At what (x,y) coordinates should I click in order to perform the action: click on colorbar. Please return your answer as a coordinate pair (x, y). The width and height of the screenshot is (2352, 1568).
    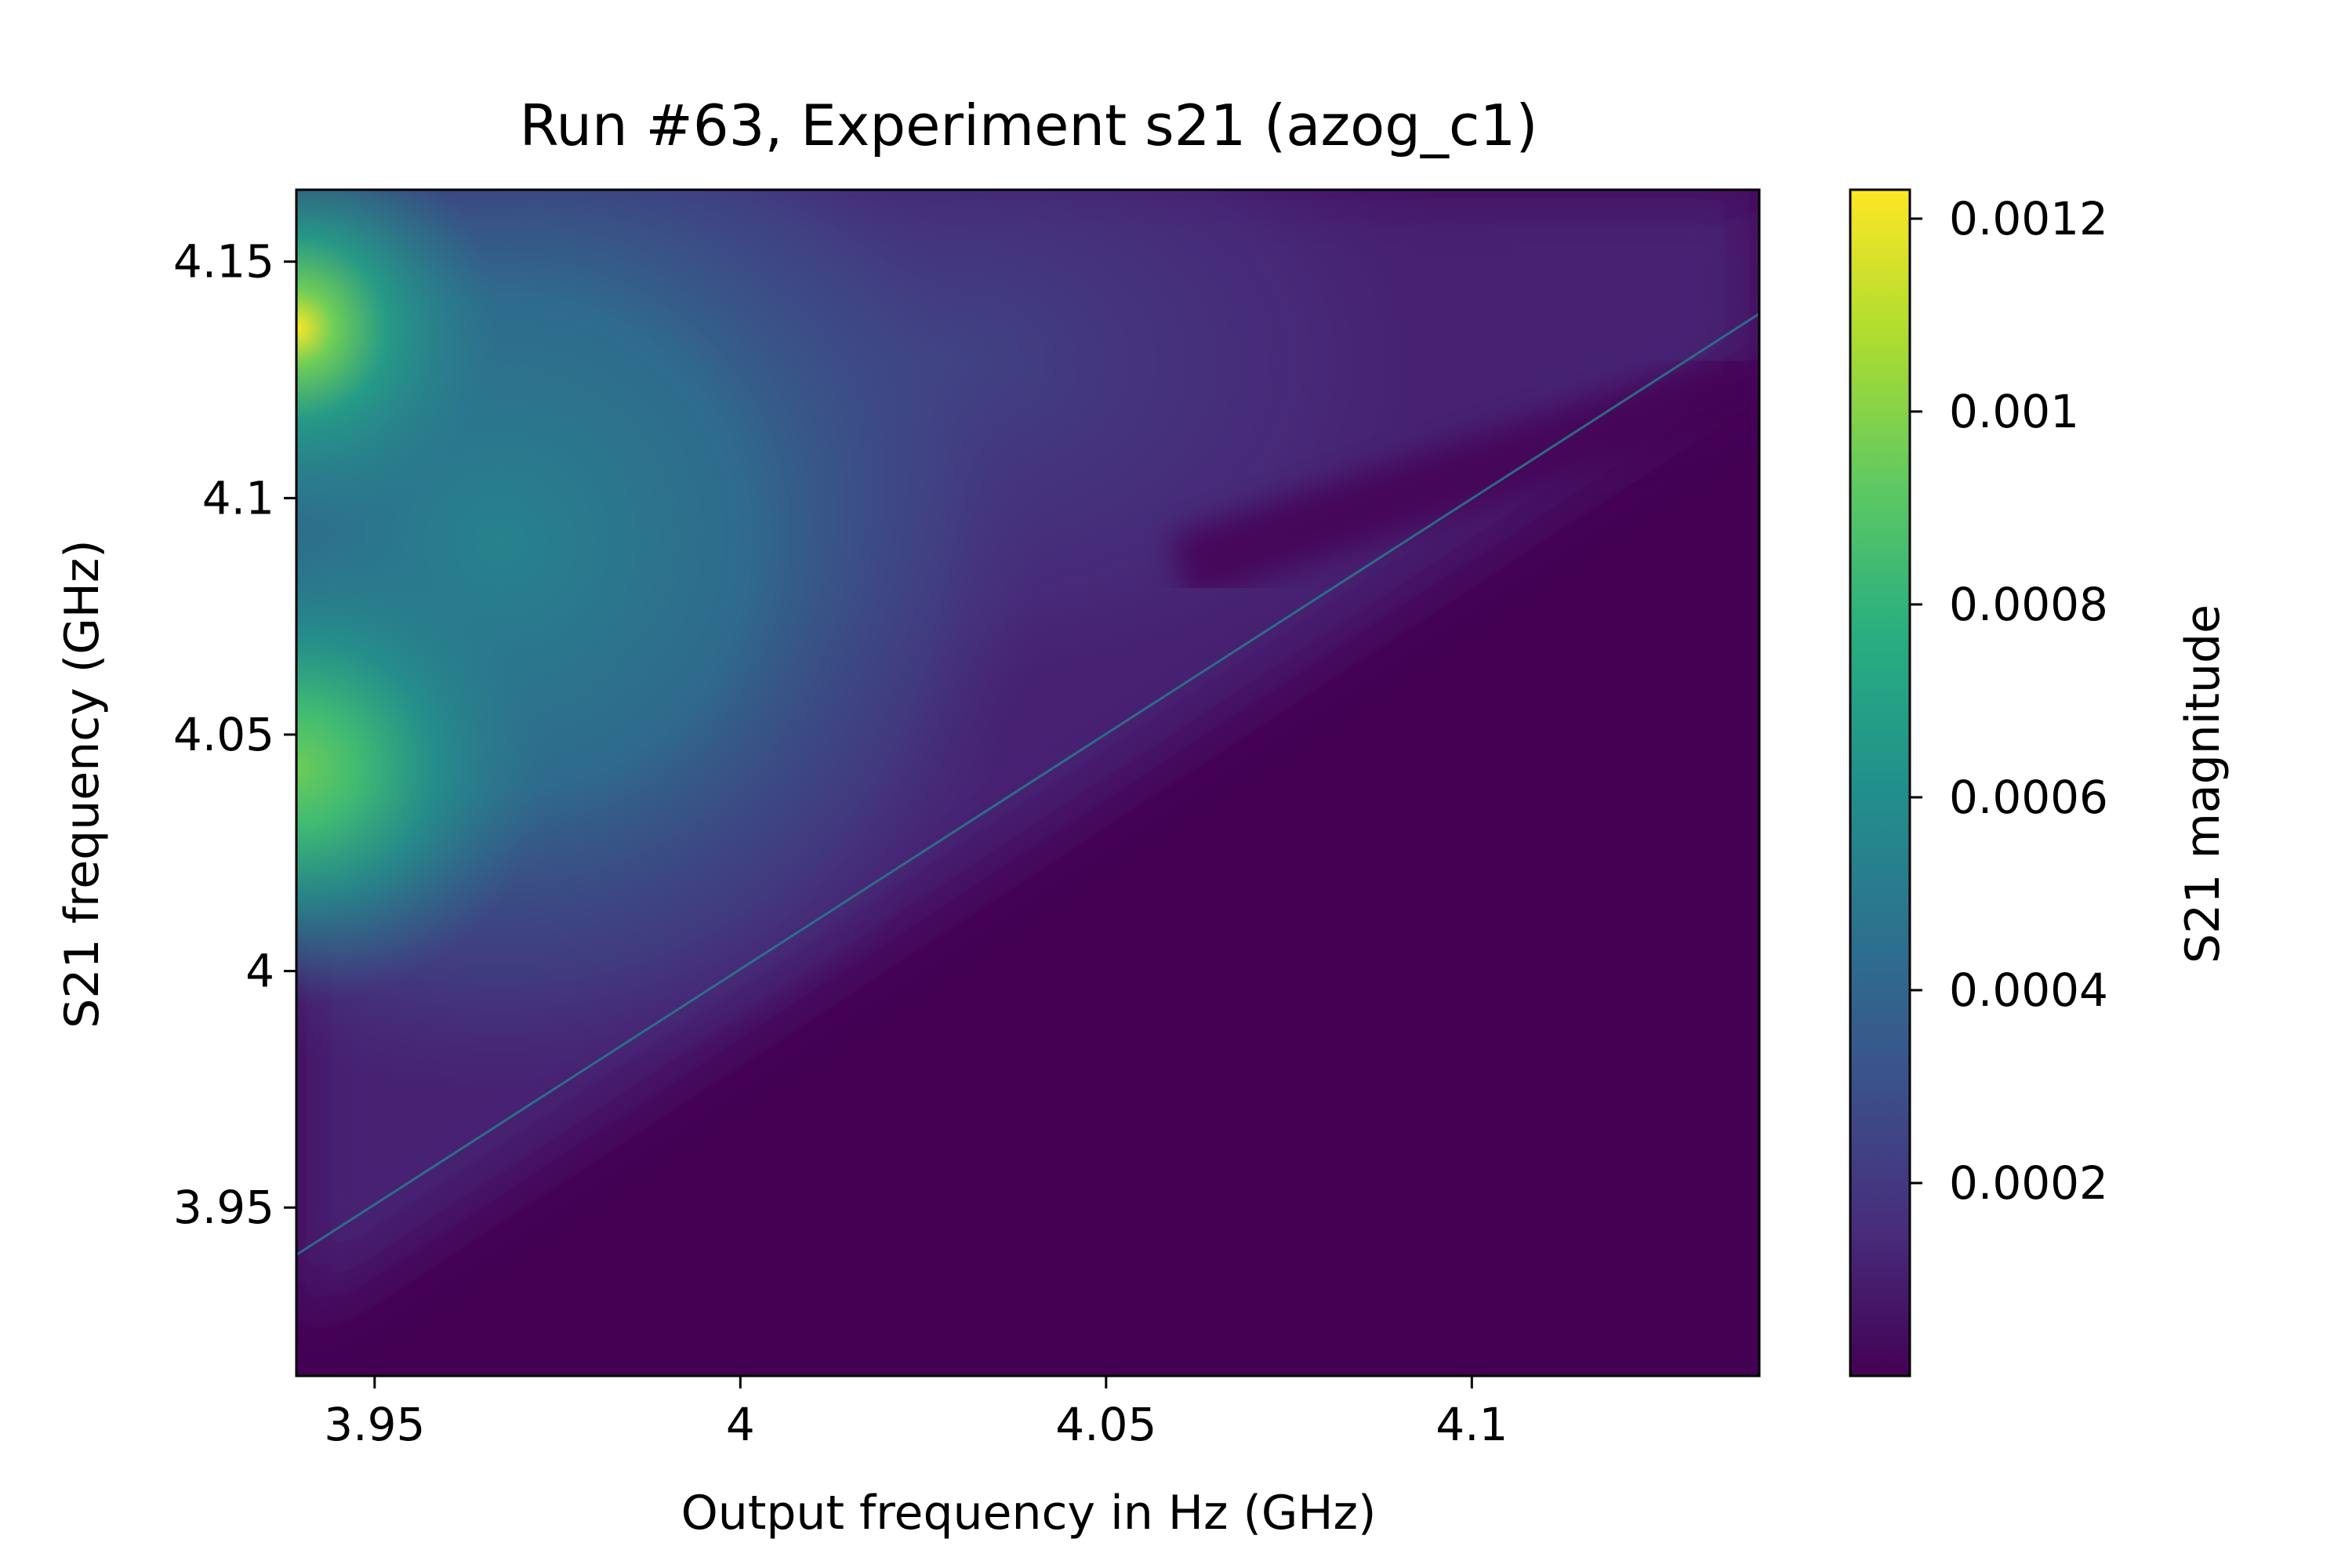
    Looking at the image, I should click on (1880, 783).